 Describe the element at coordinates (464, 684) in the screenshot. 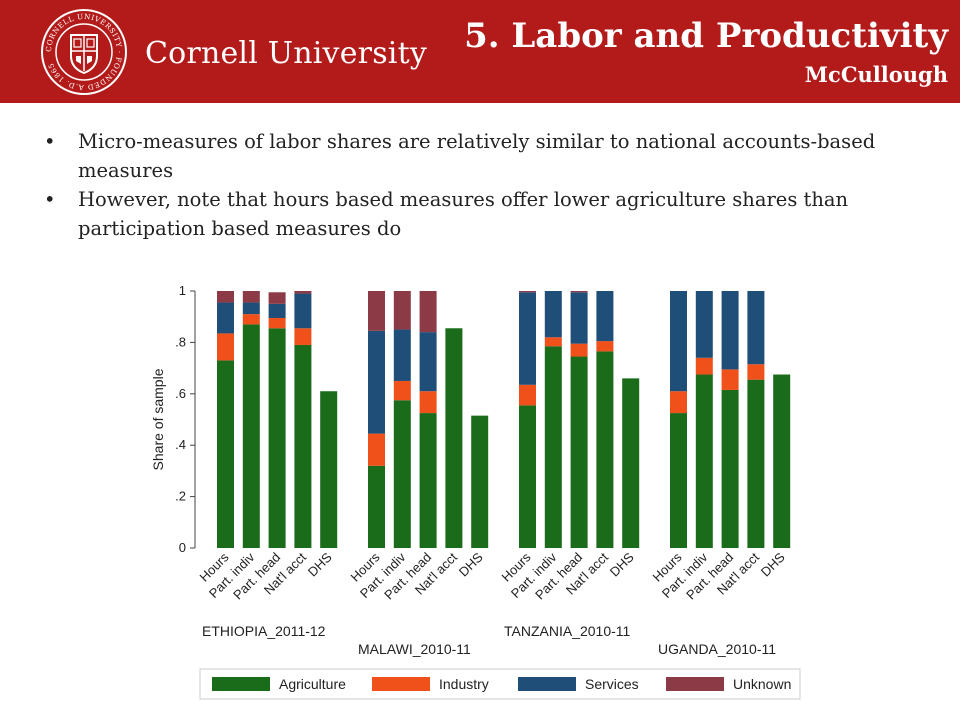

I see `legend-label-industry: Industry` at that location.